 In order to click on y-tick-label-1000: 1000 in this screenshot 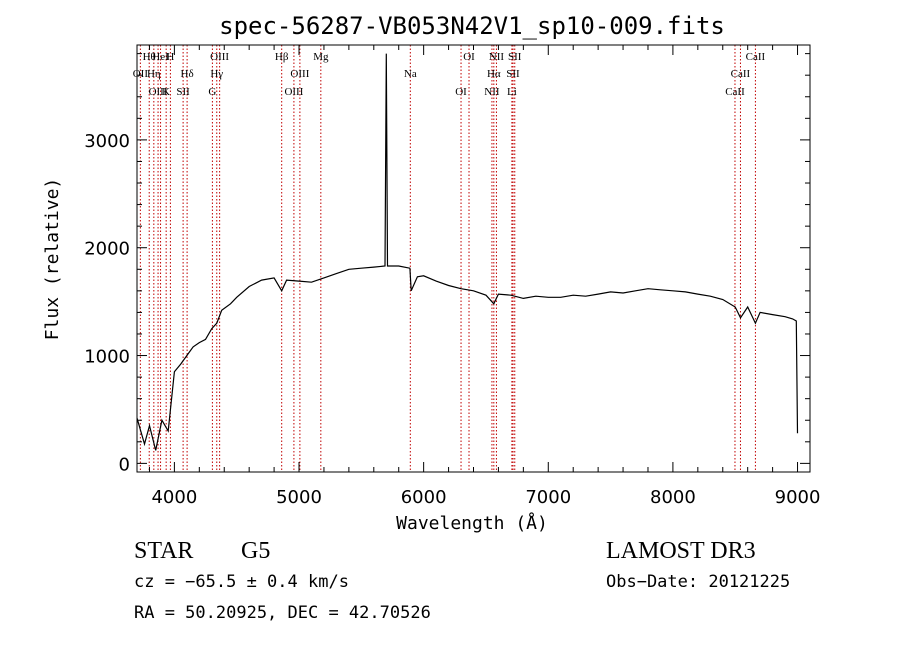, I will do `click(107, 357)`.